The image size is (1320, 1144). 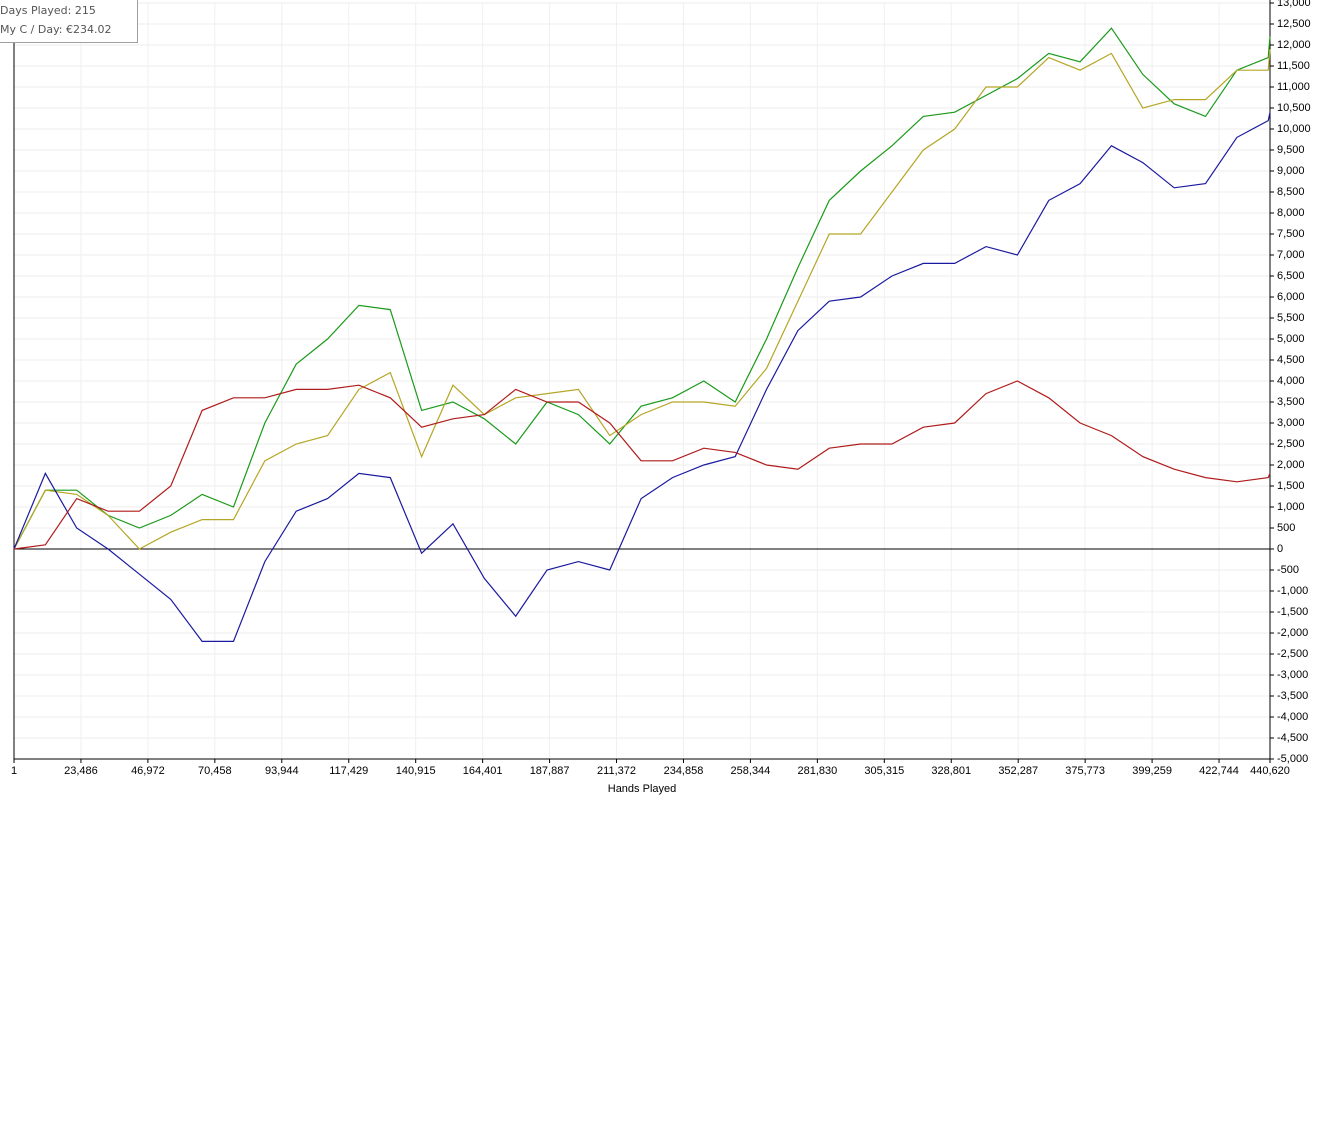 What do you see at coordinates (483, 771) in the screenshot?
I see `x-tick-label: 164,401` at bounding box center [483, 771].